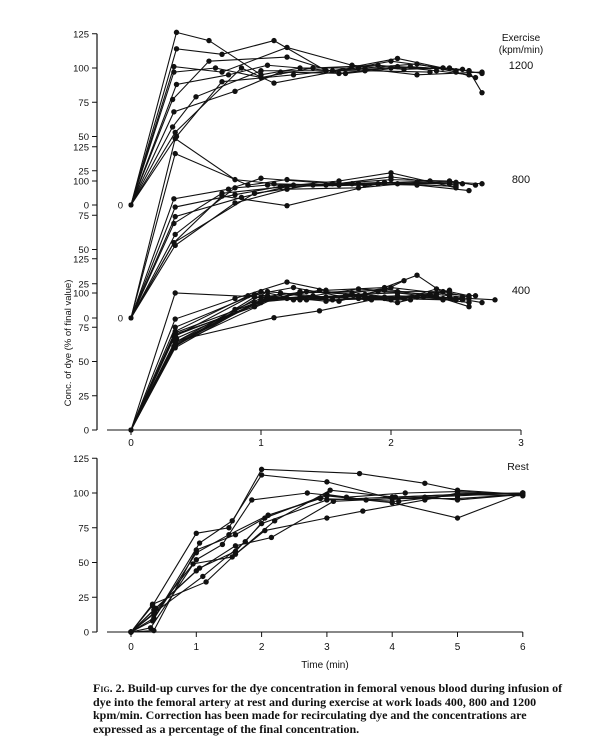 This screenshot has width=601, height=748. What do you see at coordinates (197, 647) in the screenshot?
I see `rest-x-tick-label: 1` at bounding box center [197, 647].